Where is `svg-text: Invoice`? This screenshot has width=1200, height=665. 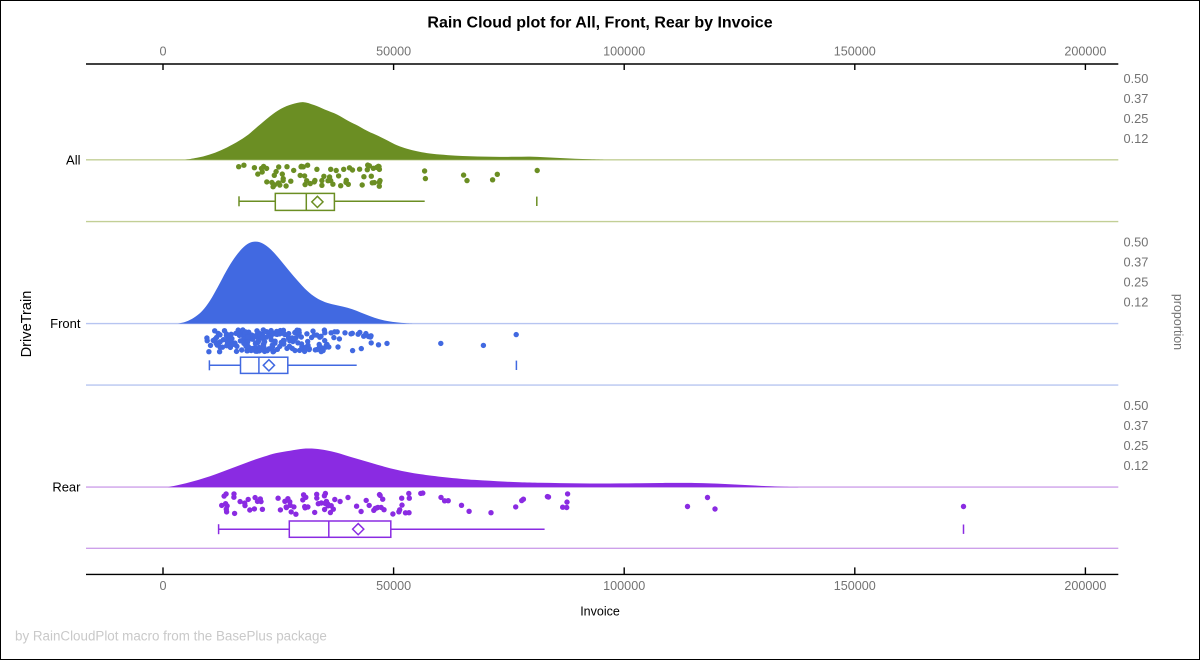 svg-text: Invoice is located at coordinates (600, 612).